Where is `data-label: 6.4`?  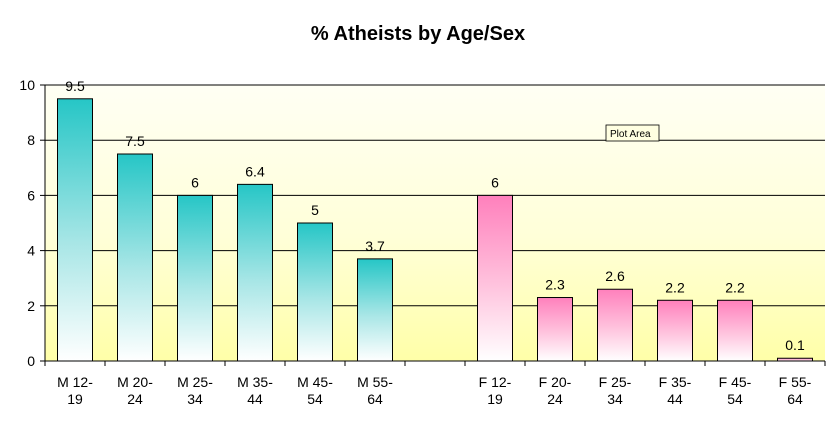 data-label: 6.4 is located at coordinates (255, 171).